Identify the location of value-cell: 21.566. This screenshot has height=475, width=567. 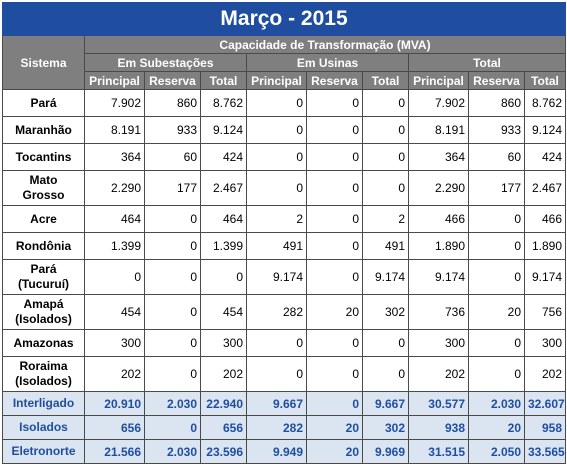
(114, 451).